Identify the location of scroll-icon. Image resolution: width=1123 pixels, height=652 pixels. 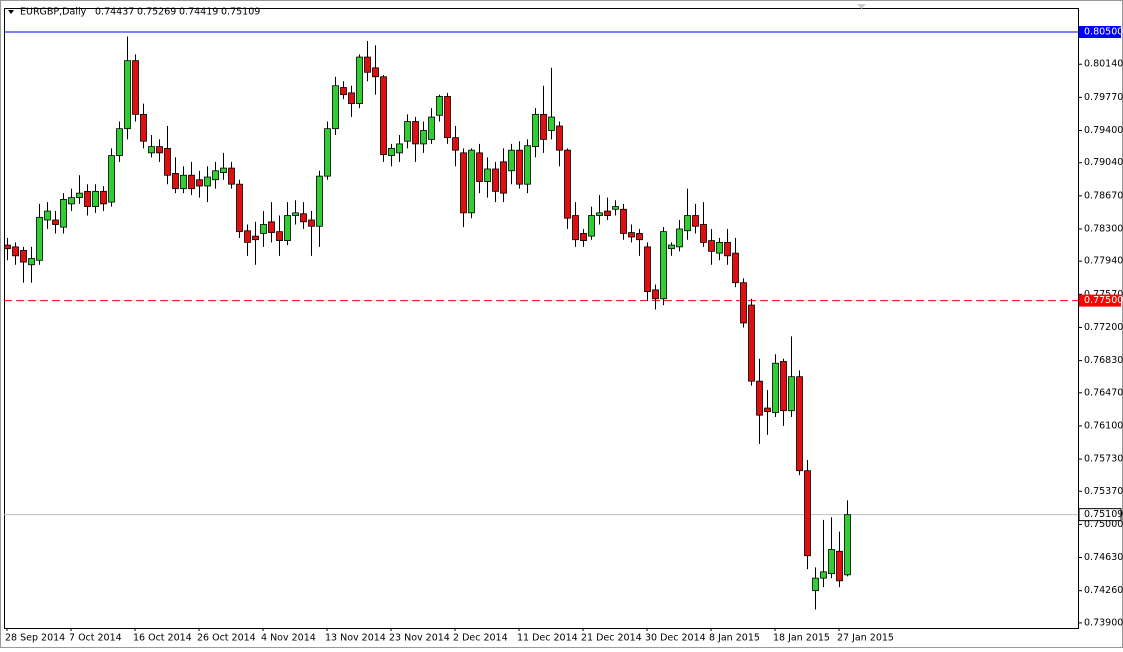
(861, 6).